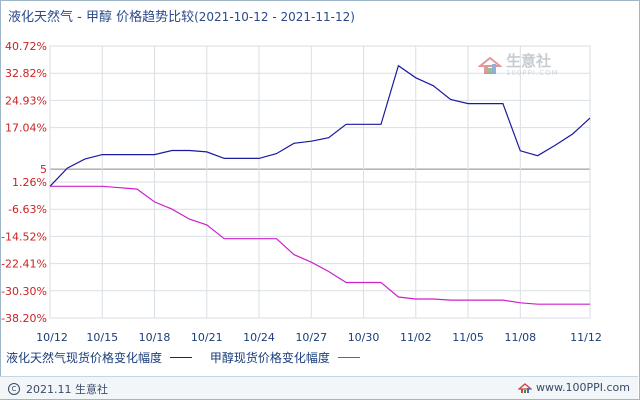 This screenshot has width=640, height=400. I want to click on footer-copyright: C 2021.11 生意社, so click(58, 389).